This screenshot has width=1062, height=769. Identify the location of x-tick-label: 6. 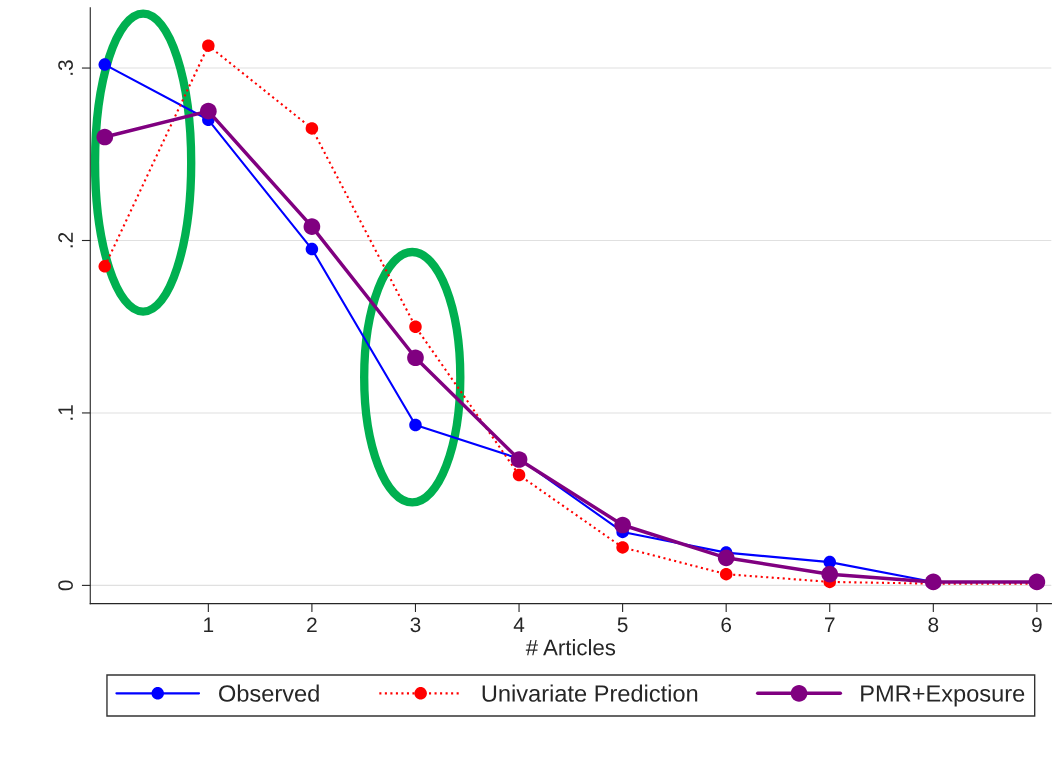
(726, 625).